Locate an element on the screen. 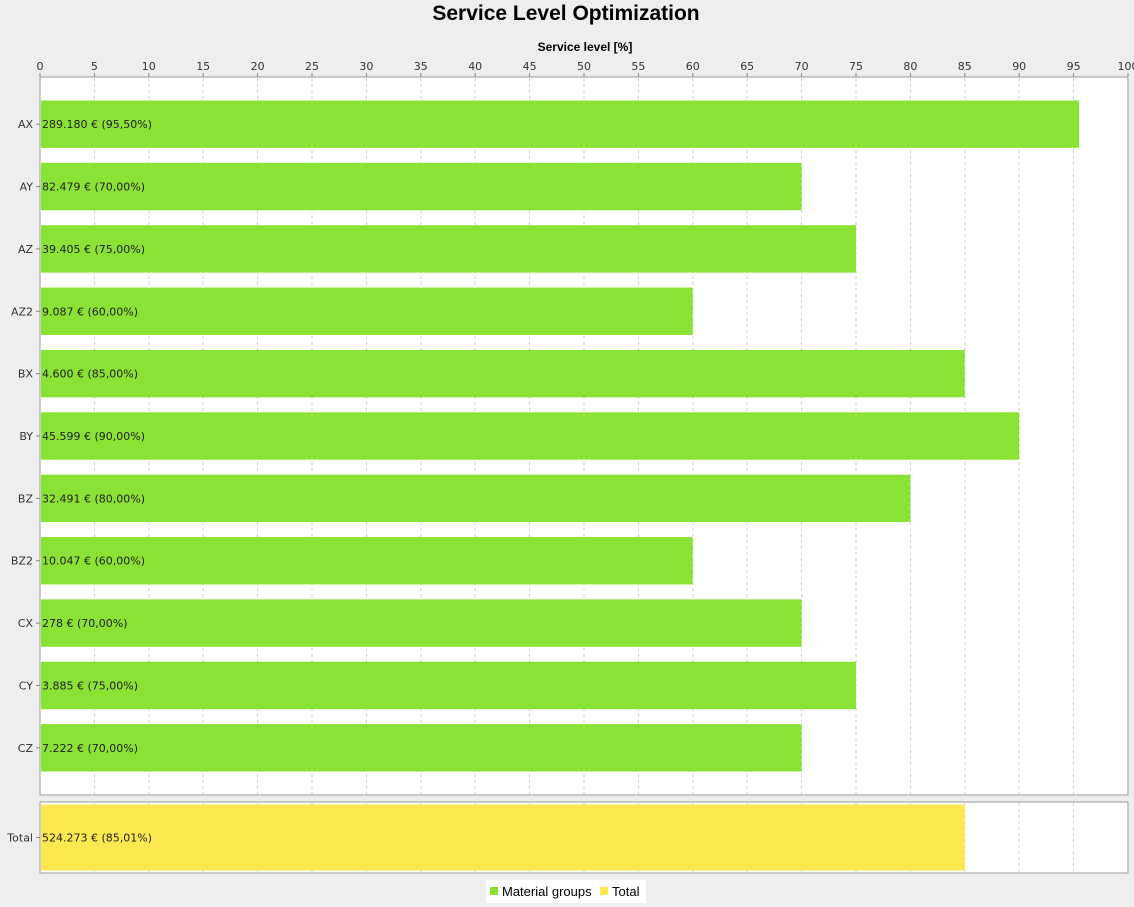 This screenshot has width=1134, height=907. bar-bz is located at coordinates (476, 498).